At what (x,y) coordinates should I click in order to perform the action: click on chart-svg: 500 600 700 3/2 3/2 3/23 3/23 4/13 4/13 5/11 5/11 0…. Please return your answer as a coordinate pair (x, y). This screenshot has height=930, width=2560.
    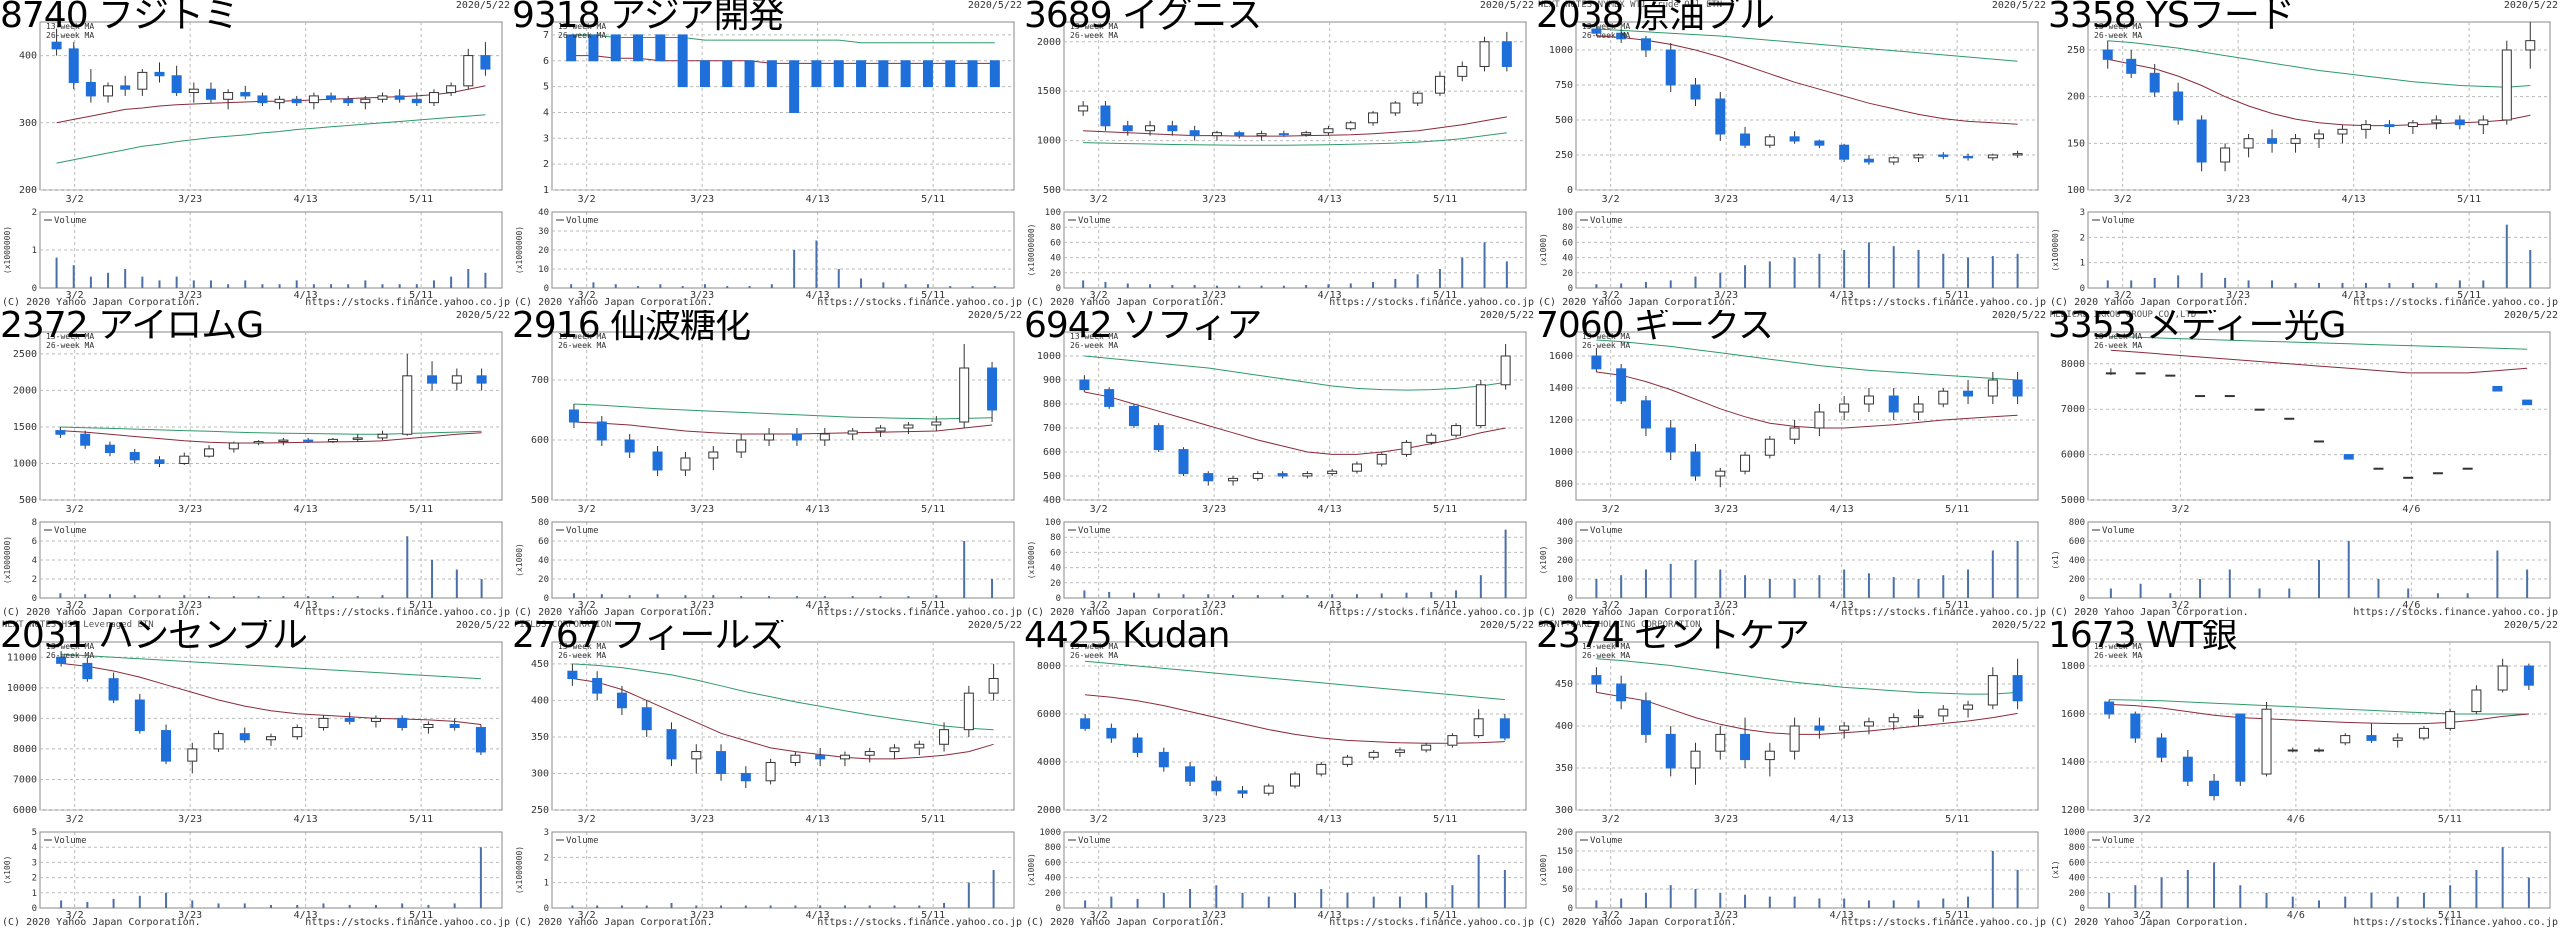
    Looking at the image, I should click on (765, 471).